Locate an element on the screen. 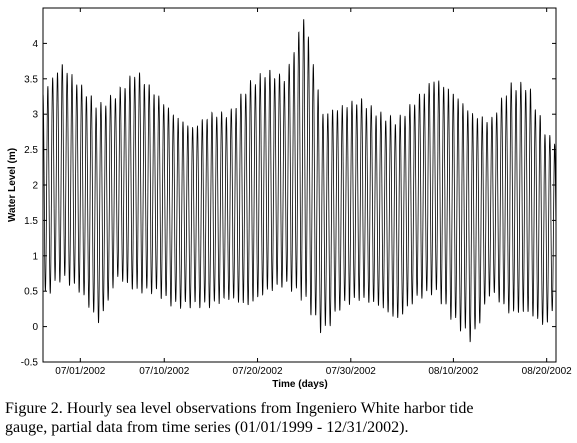 The height and width of the screenshot is (443, 577). y-tick-label: -0.5 is located at coordinates (30, 363).